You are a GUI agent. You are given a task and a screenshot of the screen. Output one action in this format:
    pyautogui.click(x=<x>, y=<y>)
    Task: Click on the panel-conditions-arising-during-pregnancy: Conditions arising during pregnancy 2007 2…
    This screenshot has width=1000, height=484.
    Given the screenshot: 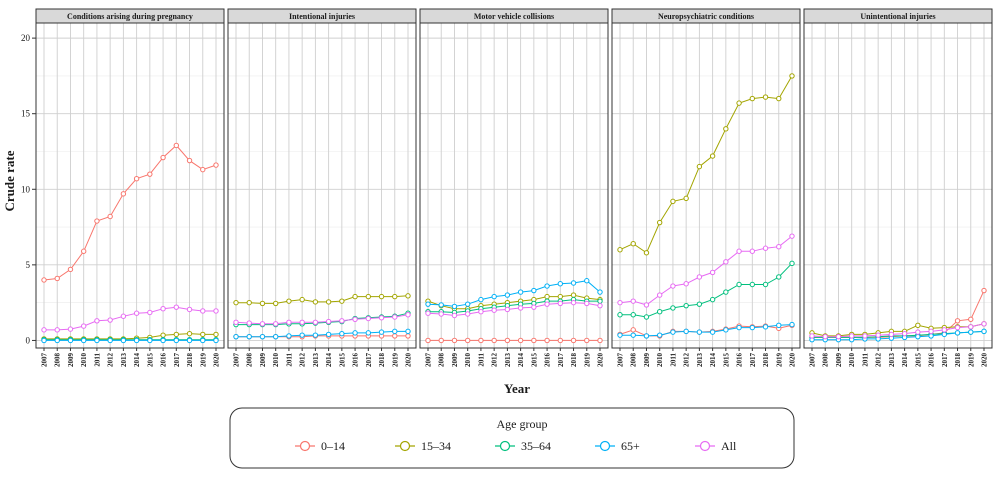 What is the action you would take?
    pyautogui.click(x=130, y=188)
    